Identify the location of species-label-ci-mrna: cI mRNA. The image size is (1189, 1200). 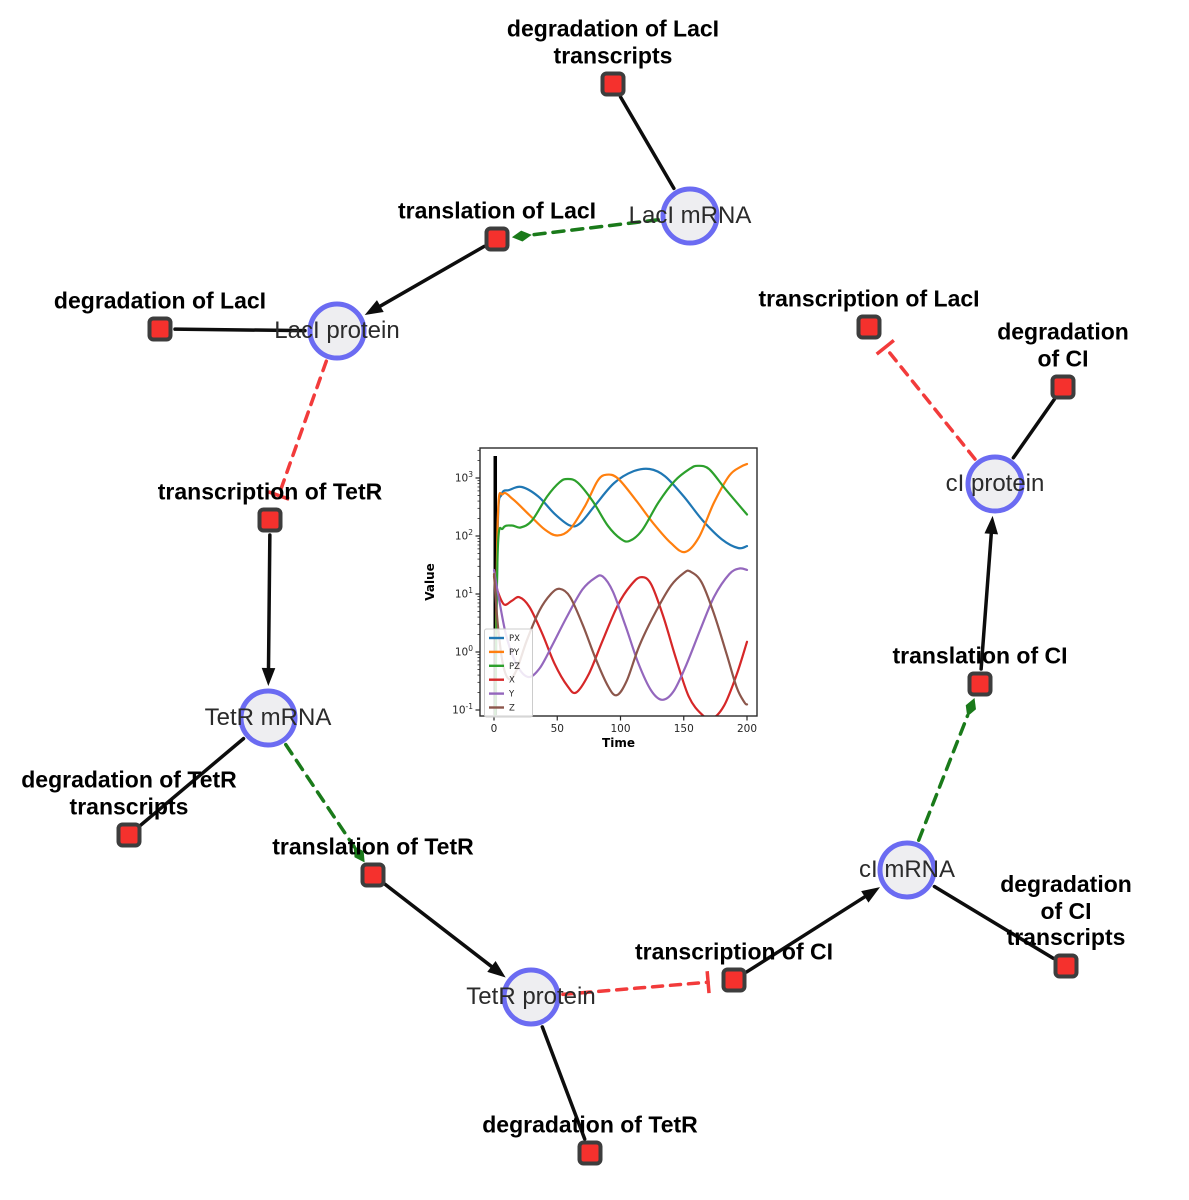
(907, 869).